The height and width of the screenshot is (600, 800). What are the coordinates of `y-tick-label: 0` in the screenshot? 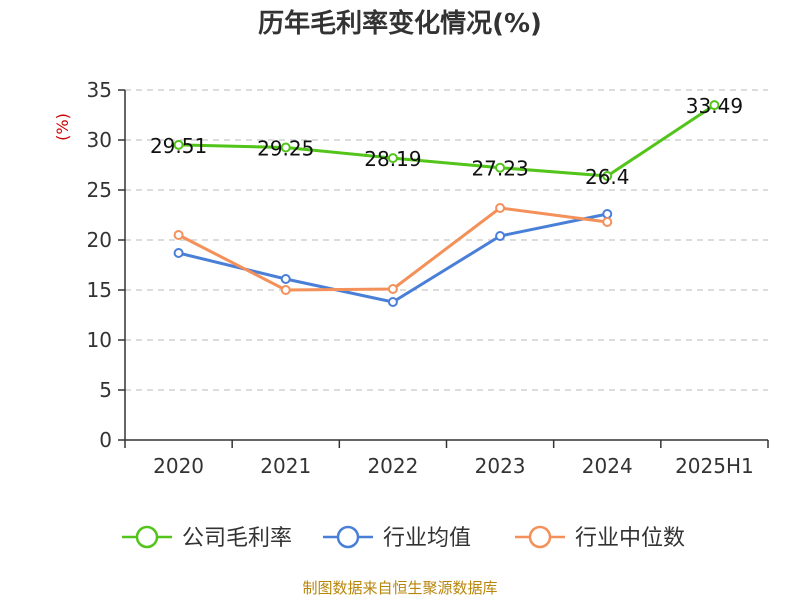 It's located at (105, 440).